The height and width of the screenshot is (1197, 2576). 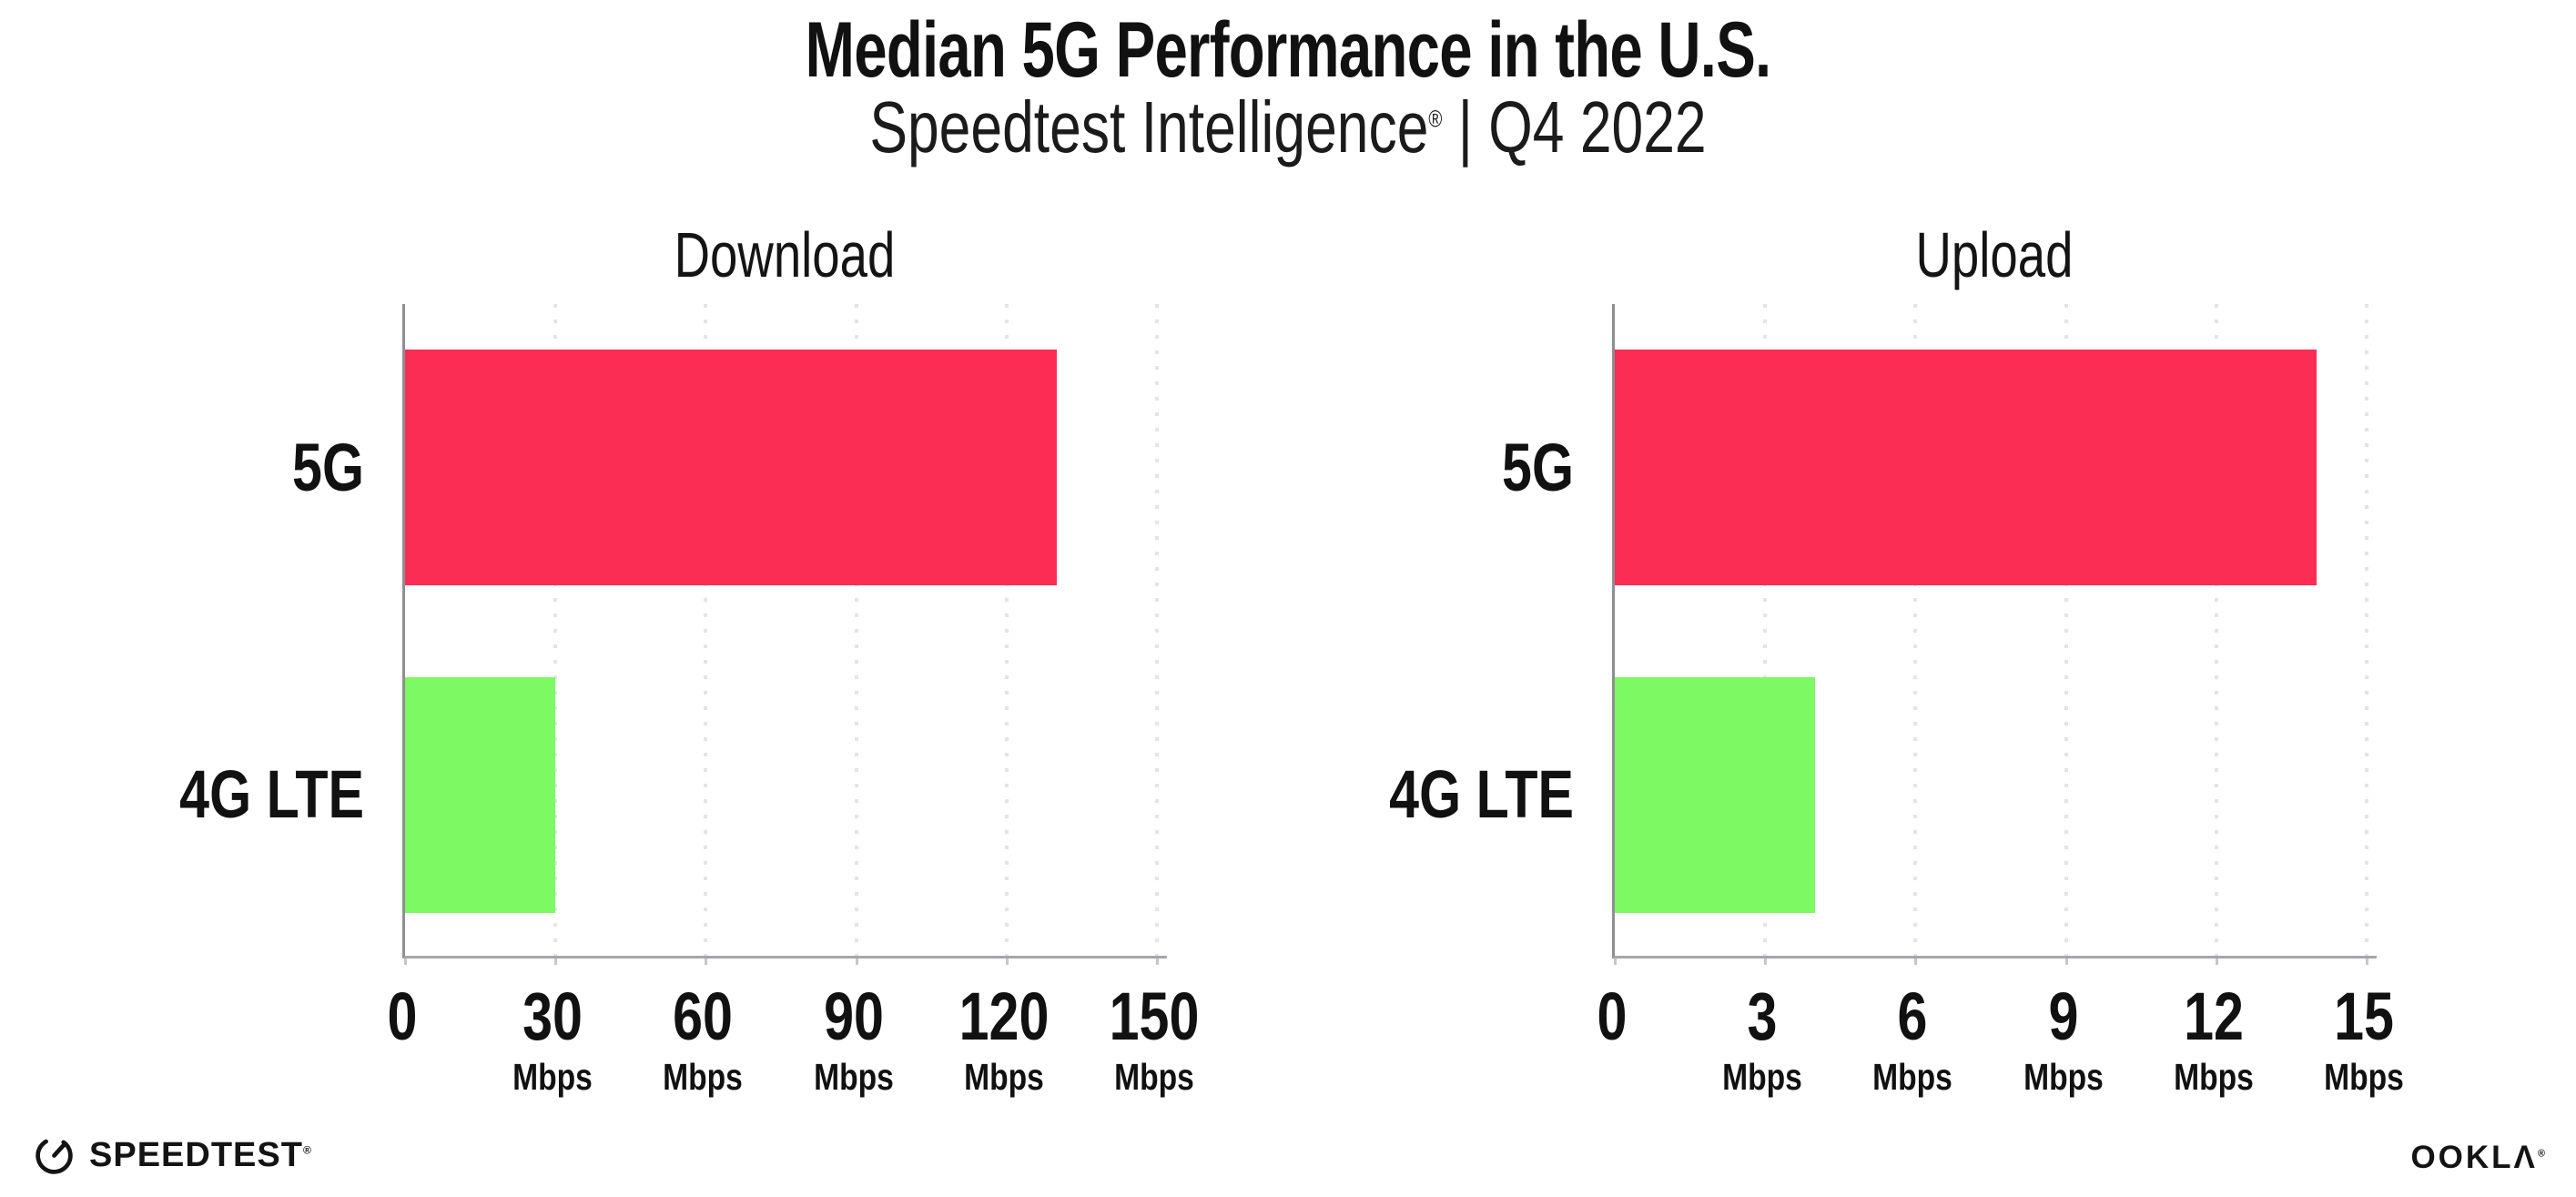 I want to click on x-tick-value: 120, so click(x=1004, y=1017).